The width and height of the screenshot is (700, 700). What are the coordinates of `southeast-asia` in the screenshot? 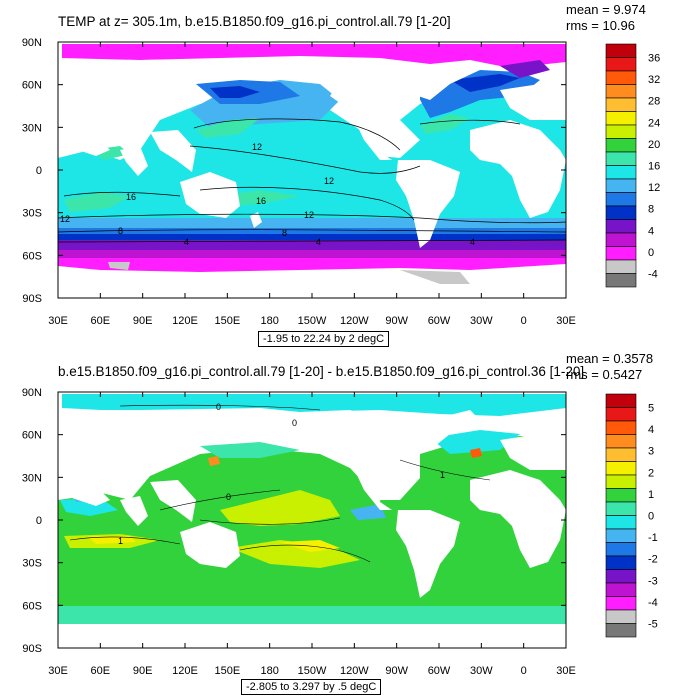 It's located at (173, 151).